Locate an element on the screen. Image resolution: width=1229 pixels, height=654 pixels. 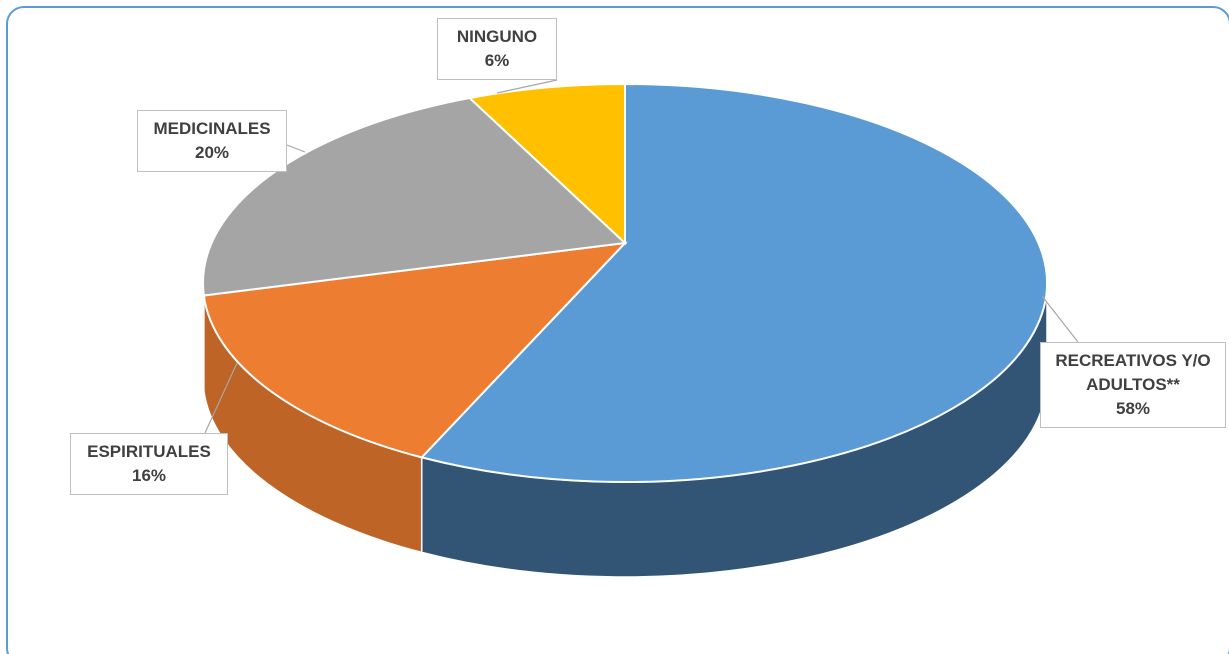
value-label: 58% is located at coordinates (1133, 408).